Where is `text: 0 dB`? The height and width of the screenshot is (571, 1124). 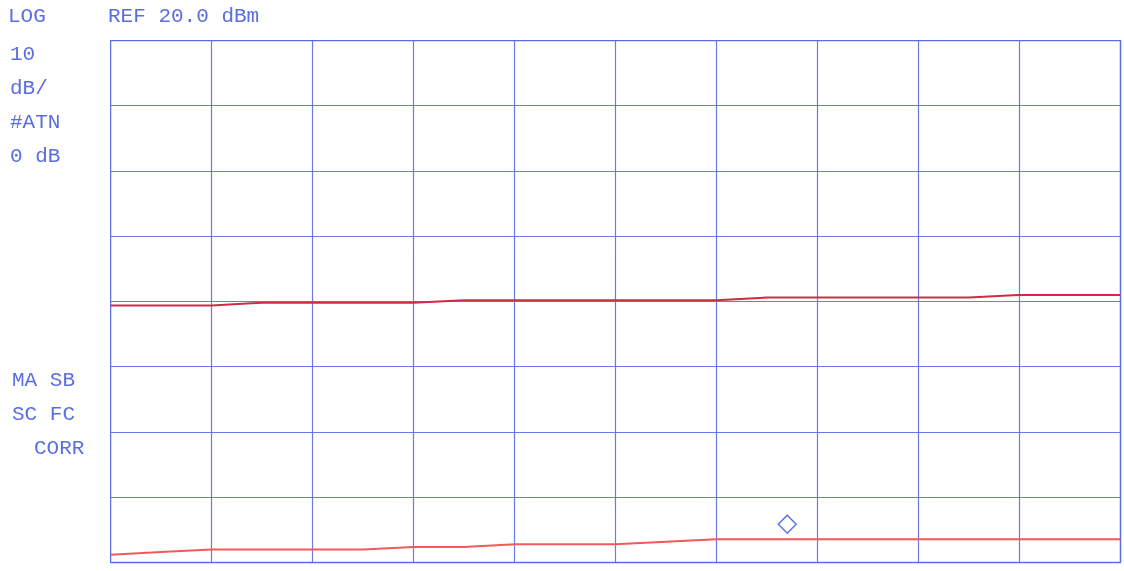
text: 0 dB is located at coordinates (35, 157).